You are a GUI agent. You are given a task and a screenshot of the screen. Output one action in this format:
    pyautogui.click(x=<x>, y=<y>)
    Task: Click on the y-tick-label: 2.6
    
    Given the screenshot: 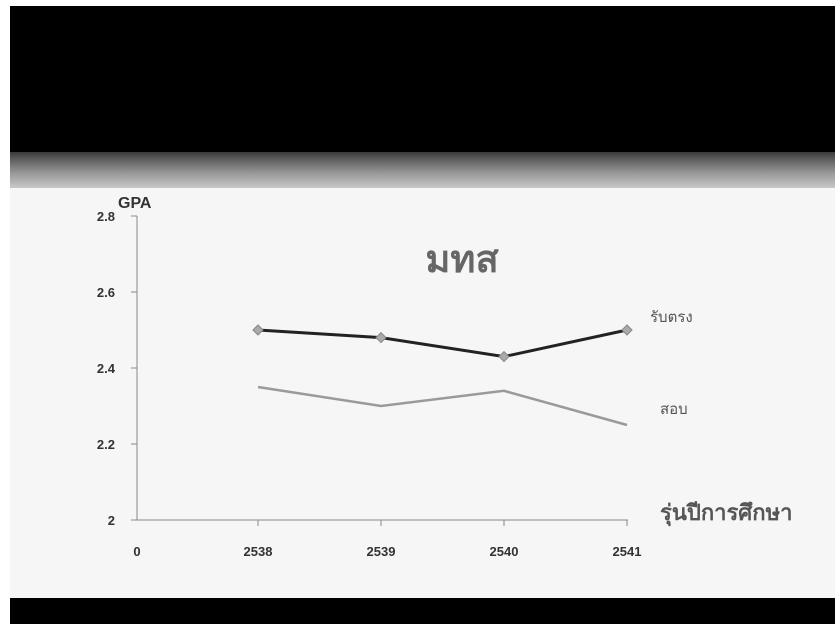 What is the action you would take?
    pyautogui.click(x=106, y=292)
    